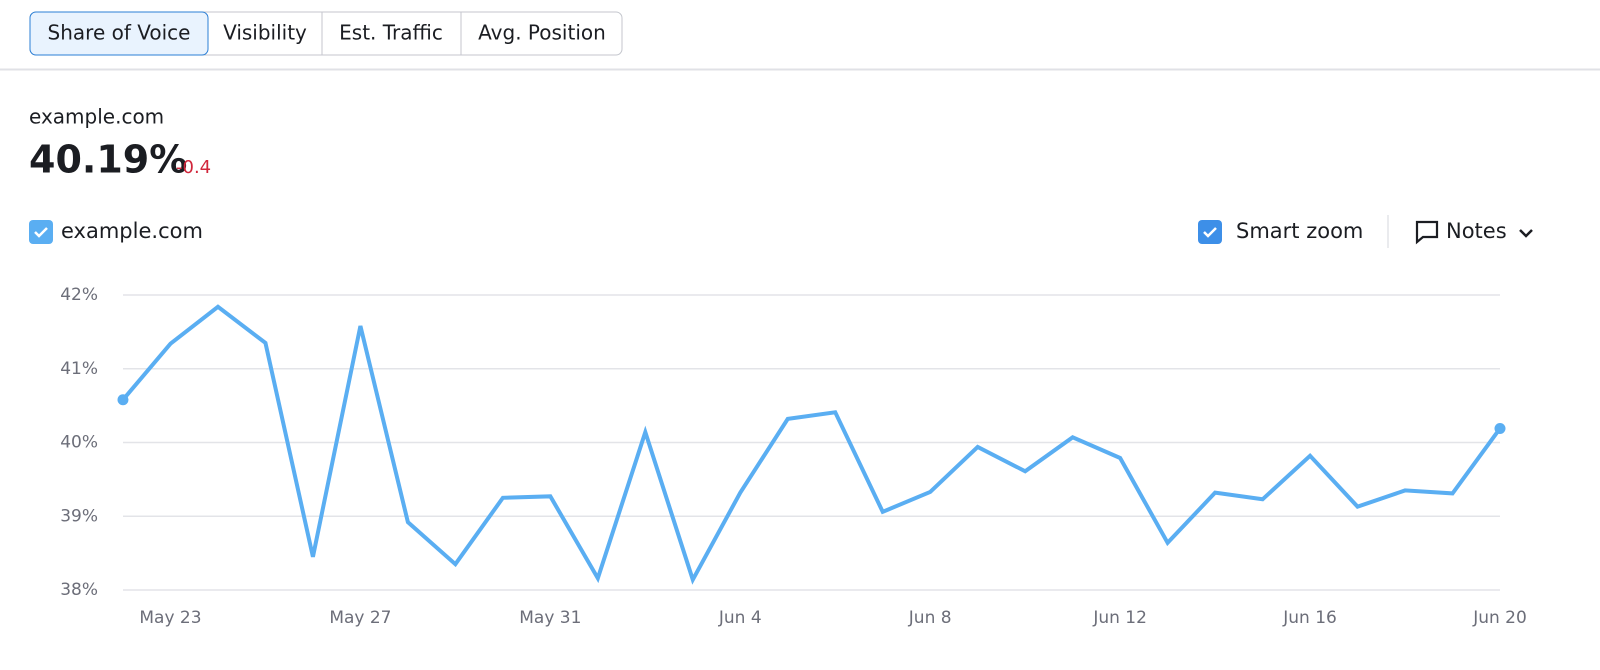  I want to click on tab: Share of Voice, so click(119, 33).